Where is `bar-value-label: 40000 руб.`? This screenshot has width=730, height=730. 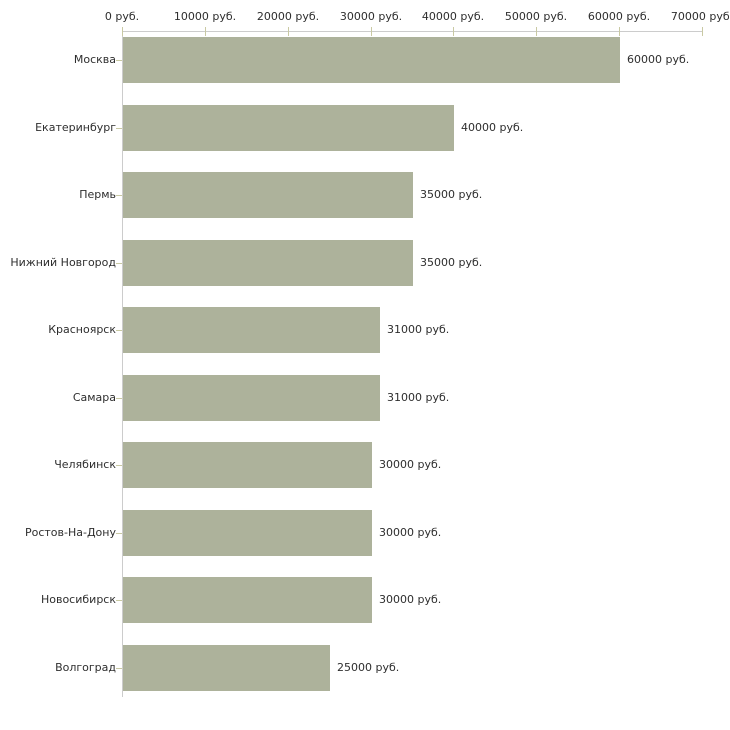 bar-value-label: 40000 руб. is located at coordinates (492, 127).